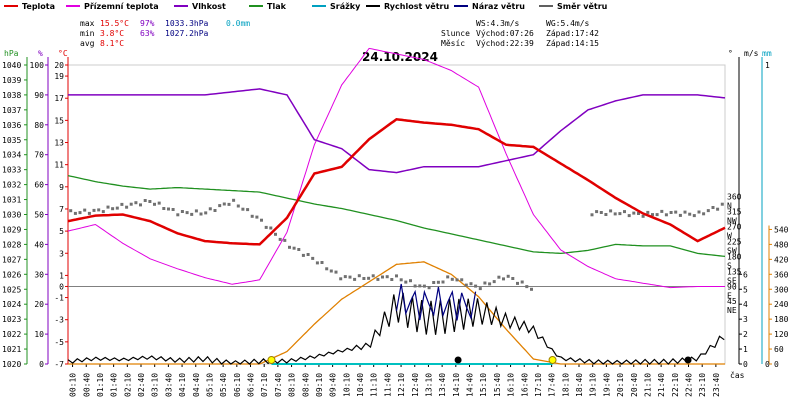 The height and width of the screenshot is (400, 800). I want to click on x-tick-label: 17:10, so click(538, 385).